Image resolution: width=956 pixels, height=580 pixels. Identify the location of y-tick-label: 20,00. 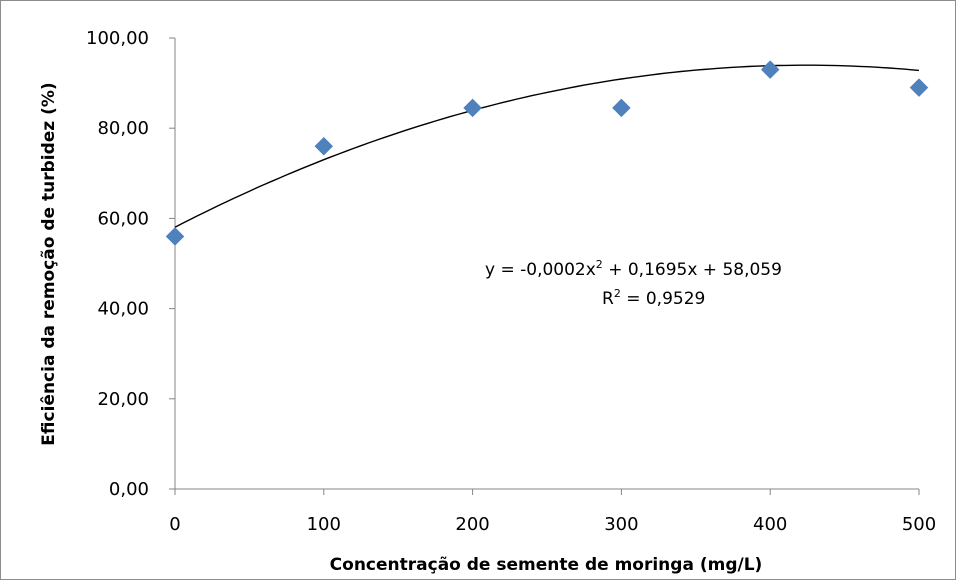
(123, 399).